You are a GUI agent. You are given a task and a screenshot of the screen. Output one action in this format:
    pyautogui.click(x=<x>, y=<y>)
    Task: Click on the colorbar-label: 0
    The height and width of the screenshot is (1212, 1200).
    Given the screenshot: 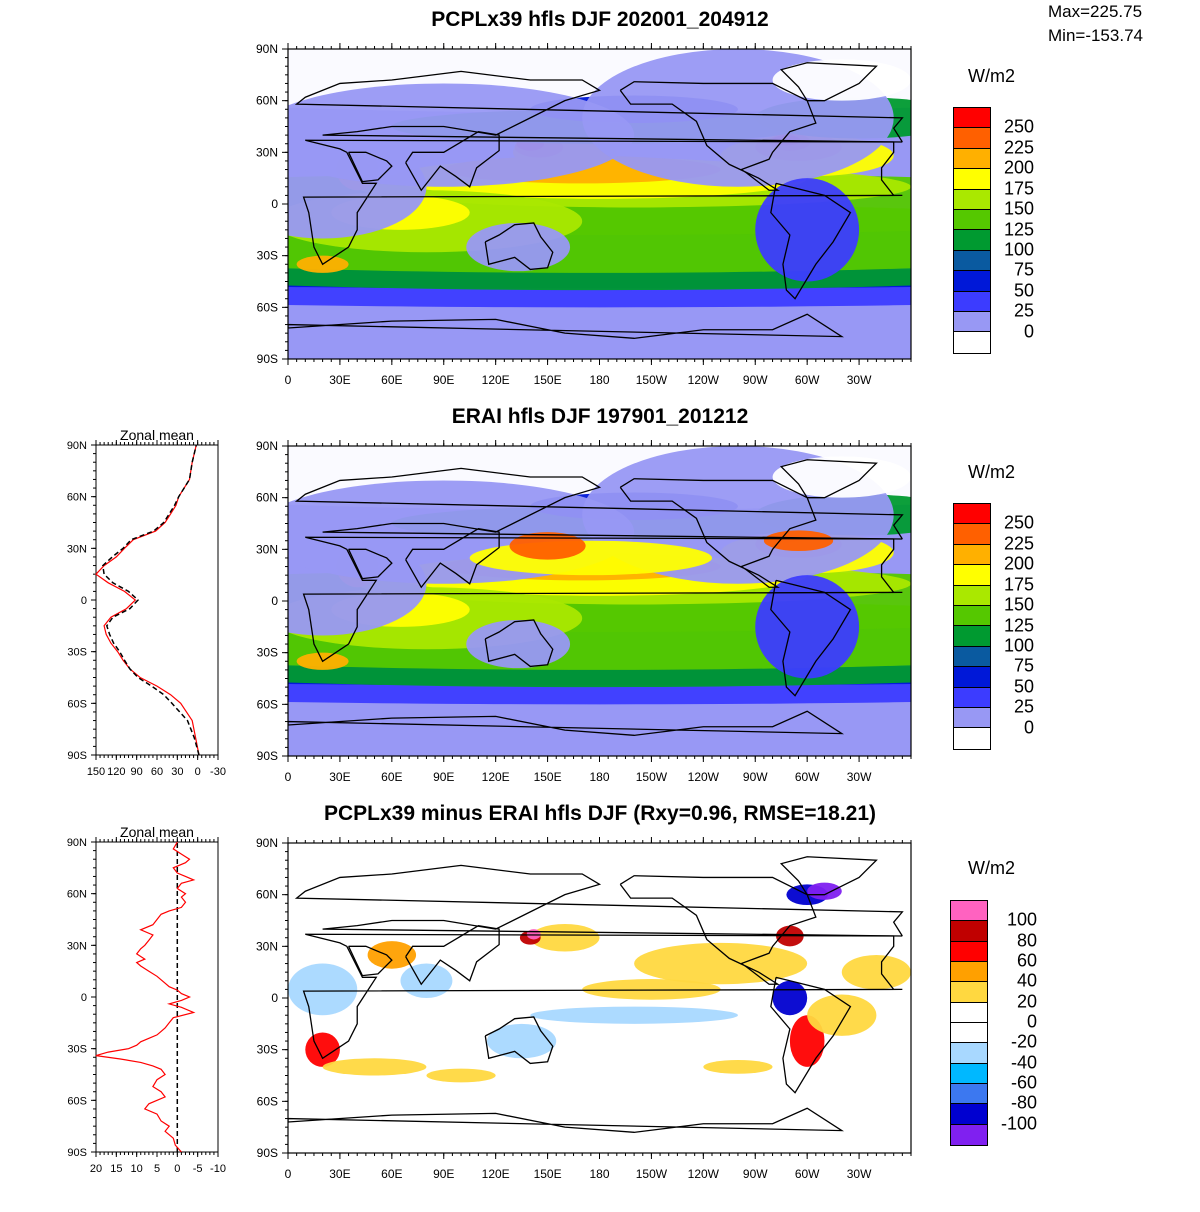 What is the action you would take?
    pyautogui.click(x=1031, y=1021)
    